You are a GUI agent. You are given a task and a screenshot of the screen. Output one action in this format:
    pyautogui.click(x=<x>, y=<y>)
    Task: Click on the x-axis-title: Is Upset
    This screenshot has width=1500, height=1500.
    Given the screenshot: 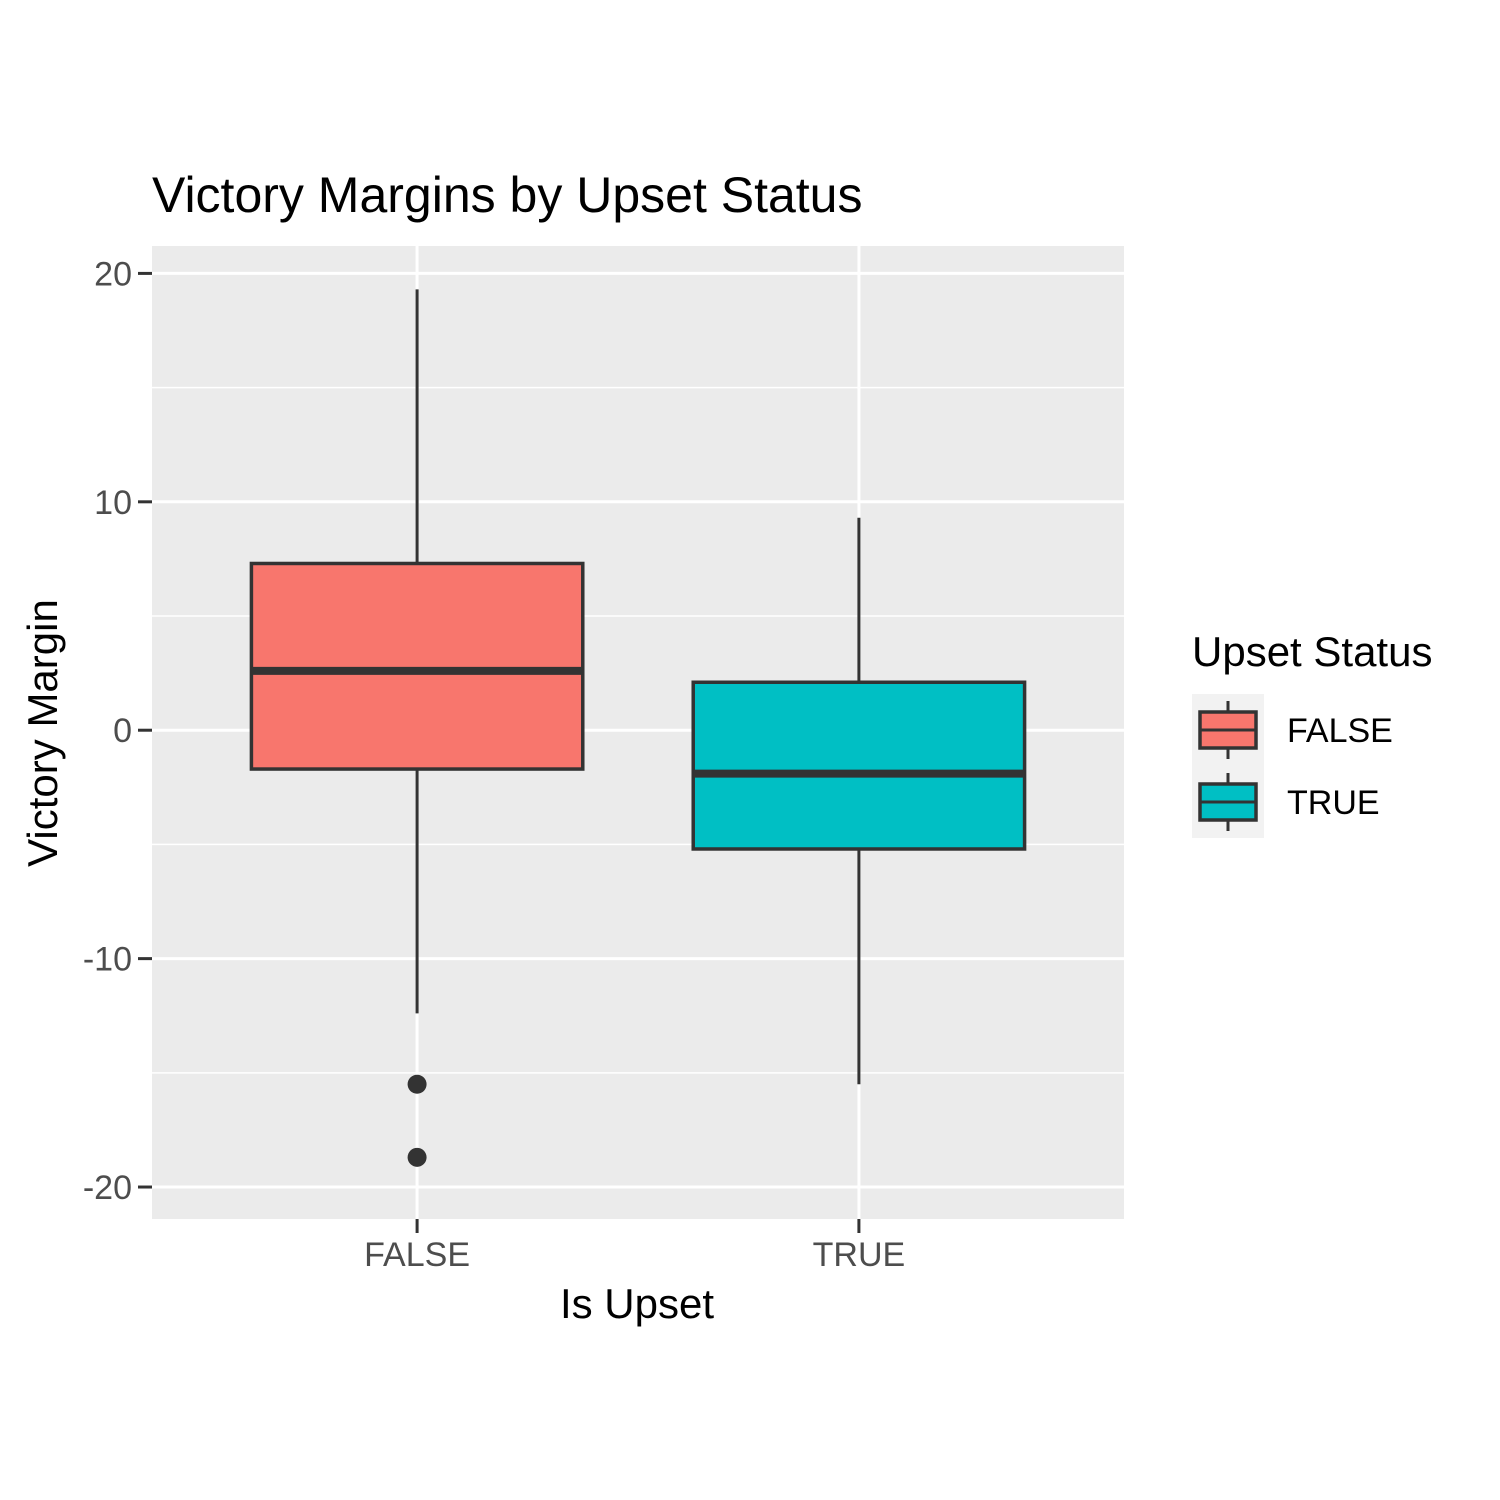 What is the action you would take?
    pyautogui.click(x=637, y=1303)
    